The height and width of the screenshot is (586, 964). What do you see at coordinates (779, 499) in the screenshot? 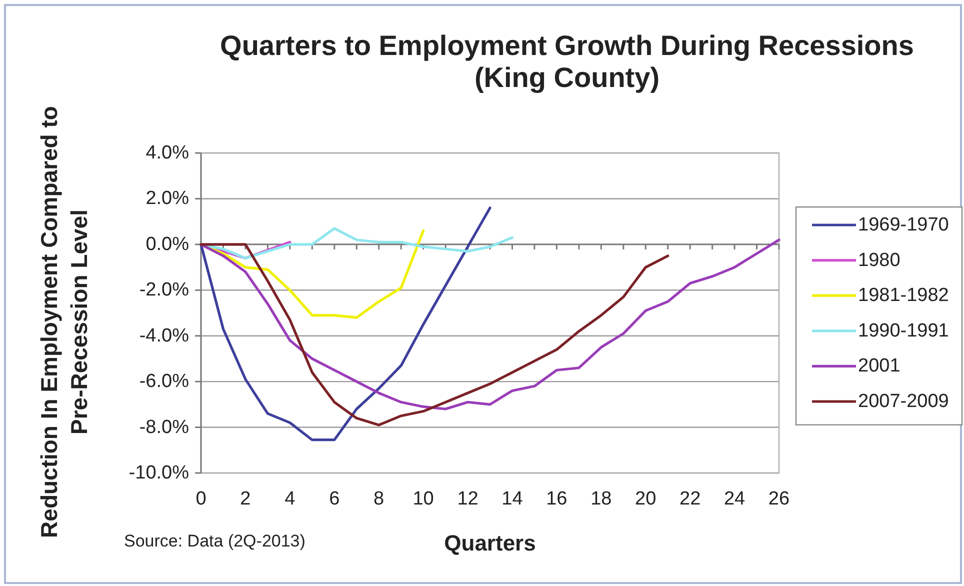
I see `x-tick-label: 26` at bounding box center [779, 499].